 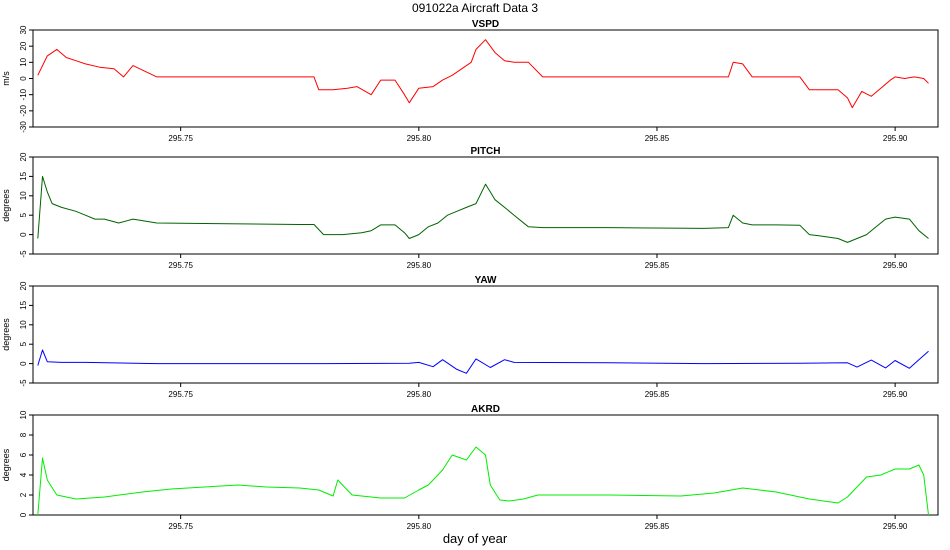 I want to click on panel-title: AKRD, so click(x=485, y=409).